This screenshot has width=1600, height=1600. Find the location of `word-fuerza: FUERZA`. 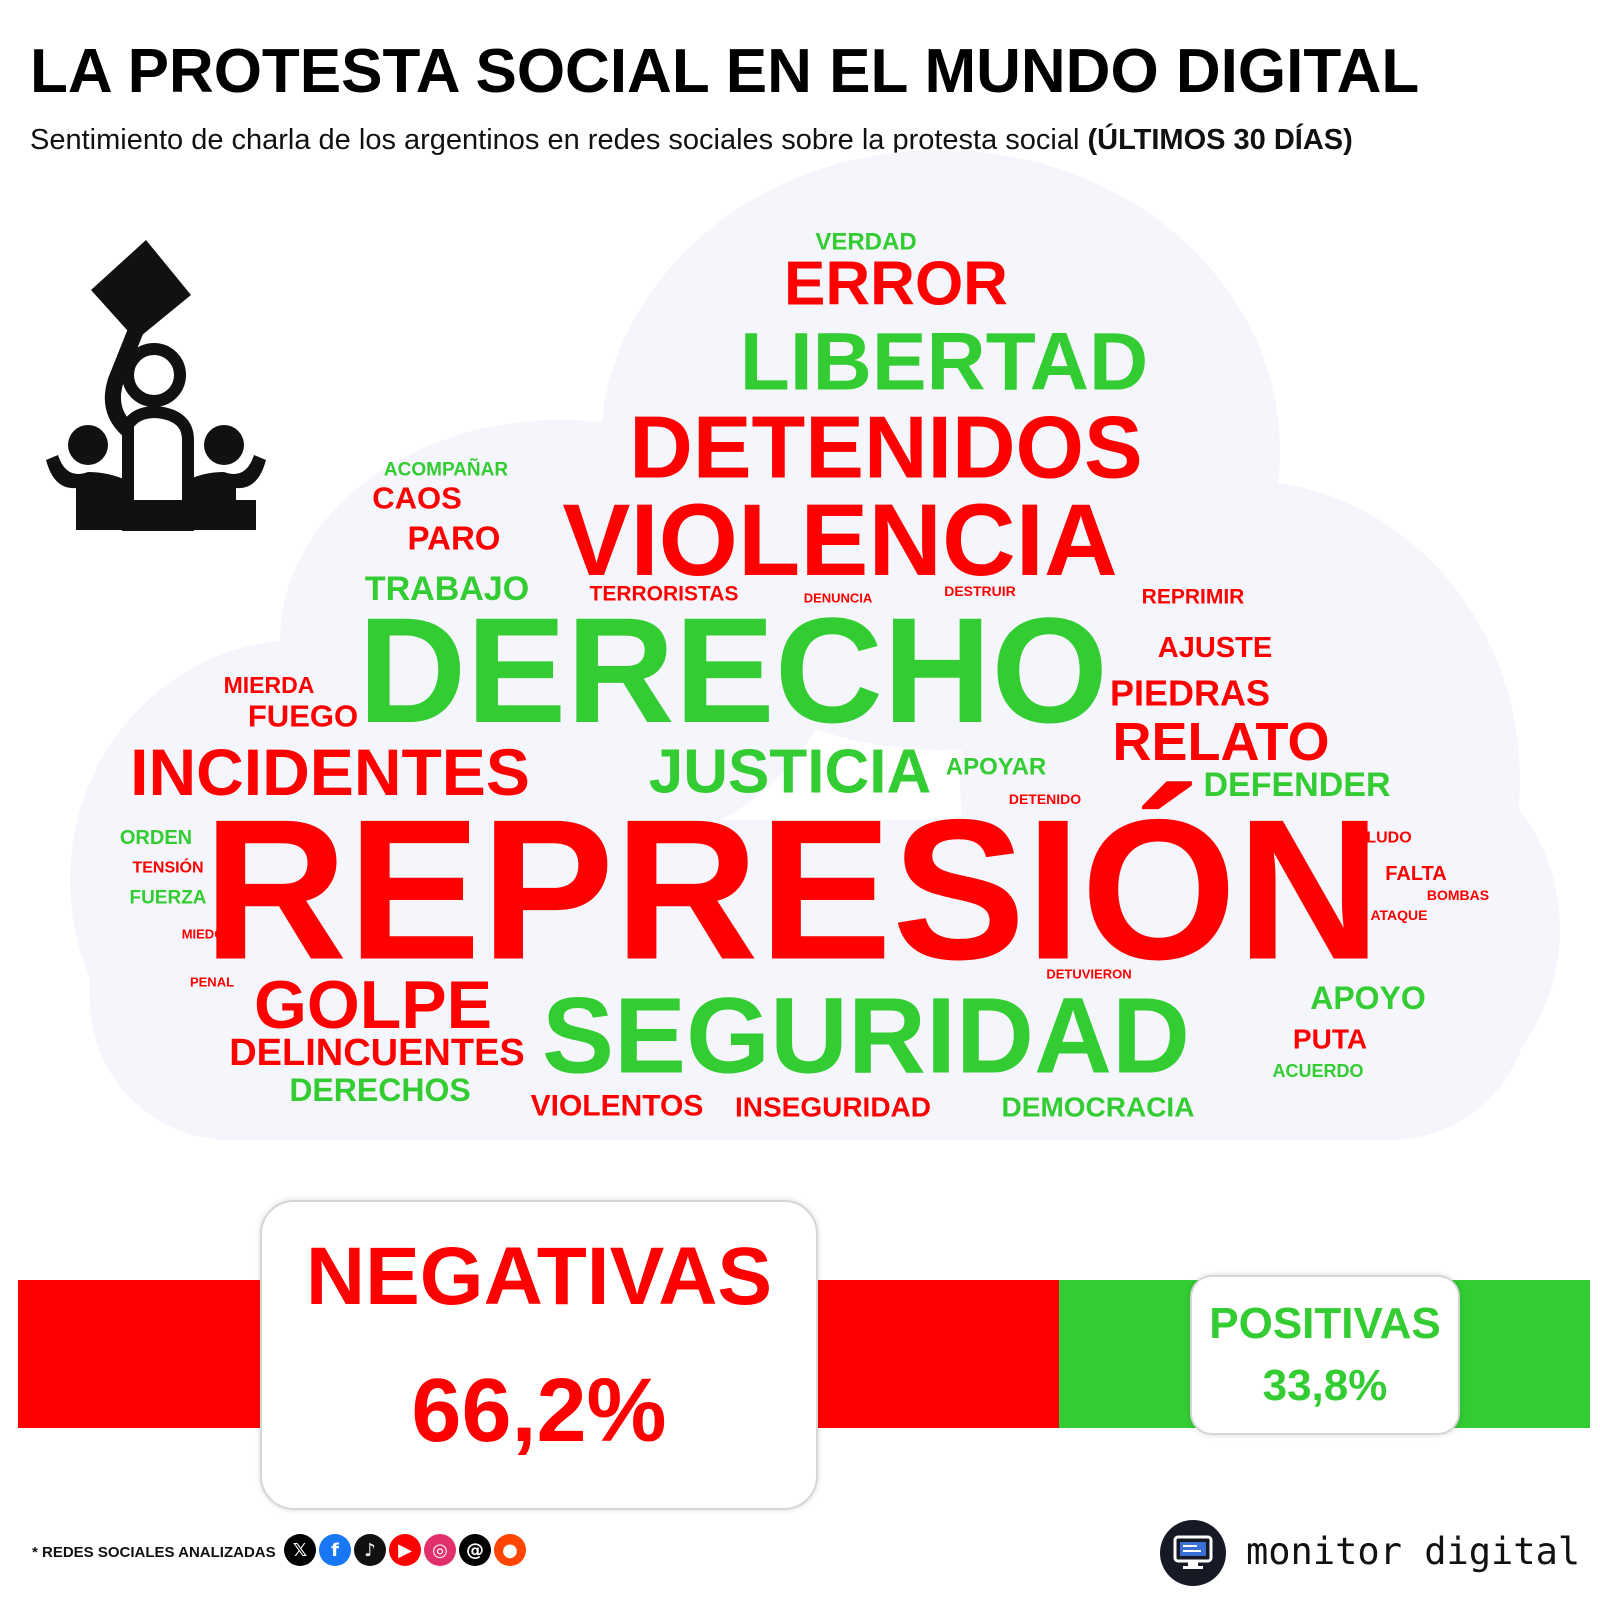

word-fuerza: FUERZA is located at coordinates (167, 898).